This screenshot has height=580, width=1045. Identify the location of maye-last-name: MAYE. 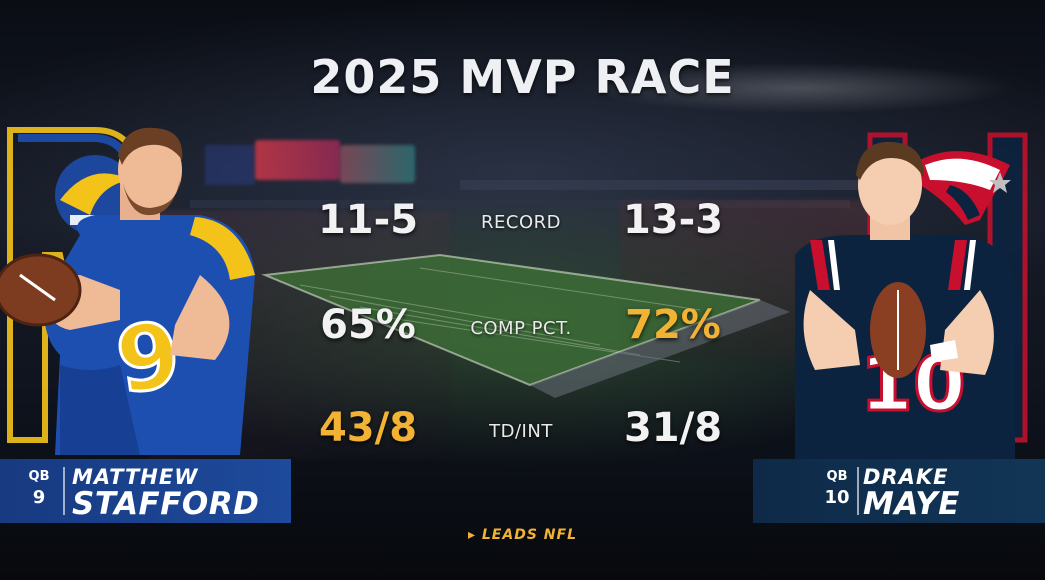
(911, 504).